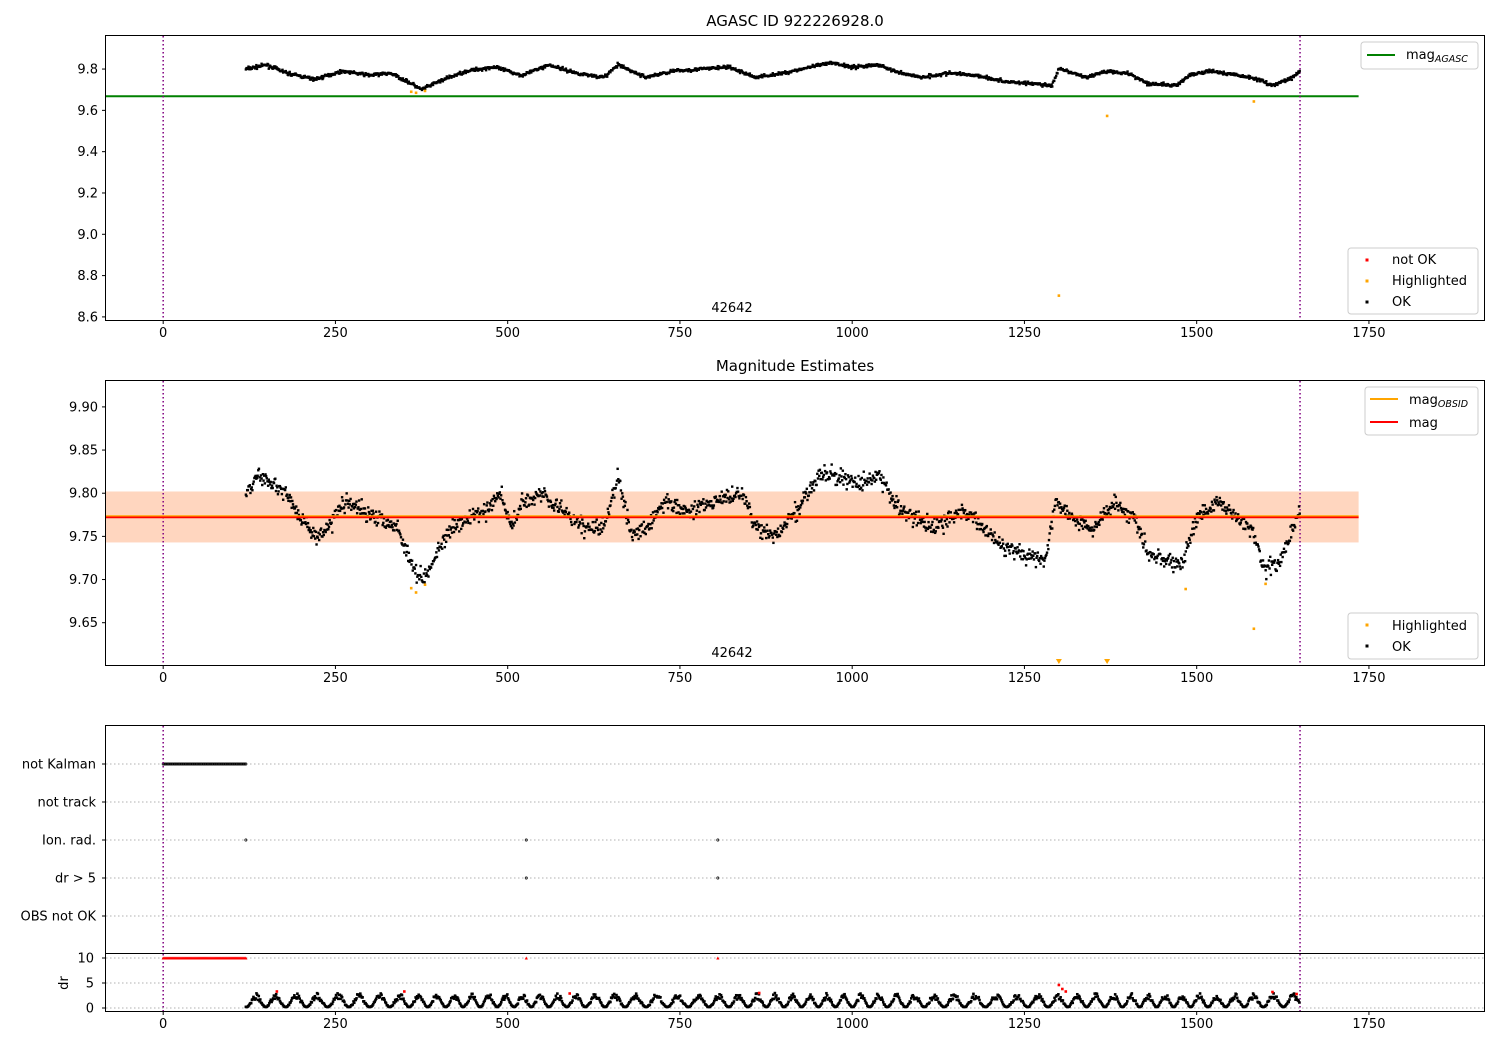 Image resolution: width=1500 pixels, height=1050 pixels. I want to click on legend-bottom: Highlighted OK, so click(1413, 636).